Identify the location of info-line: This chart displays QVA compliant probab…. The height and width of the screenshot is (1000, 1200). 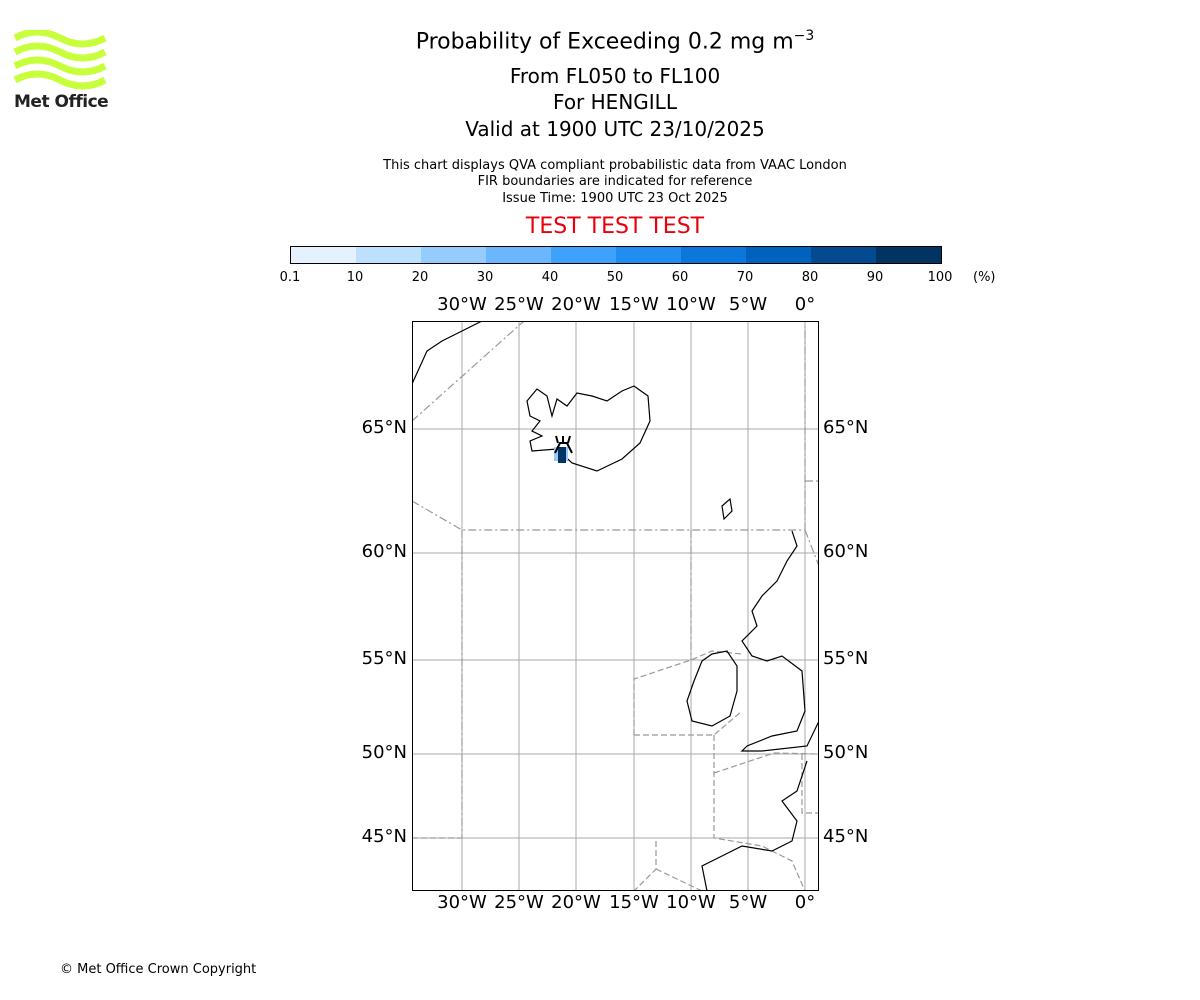
(615, 165).